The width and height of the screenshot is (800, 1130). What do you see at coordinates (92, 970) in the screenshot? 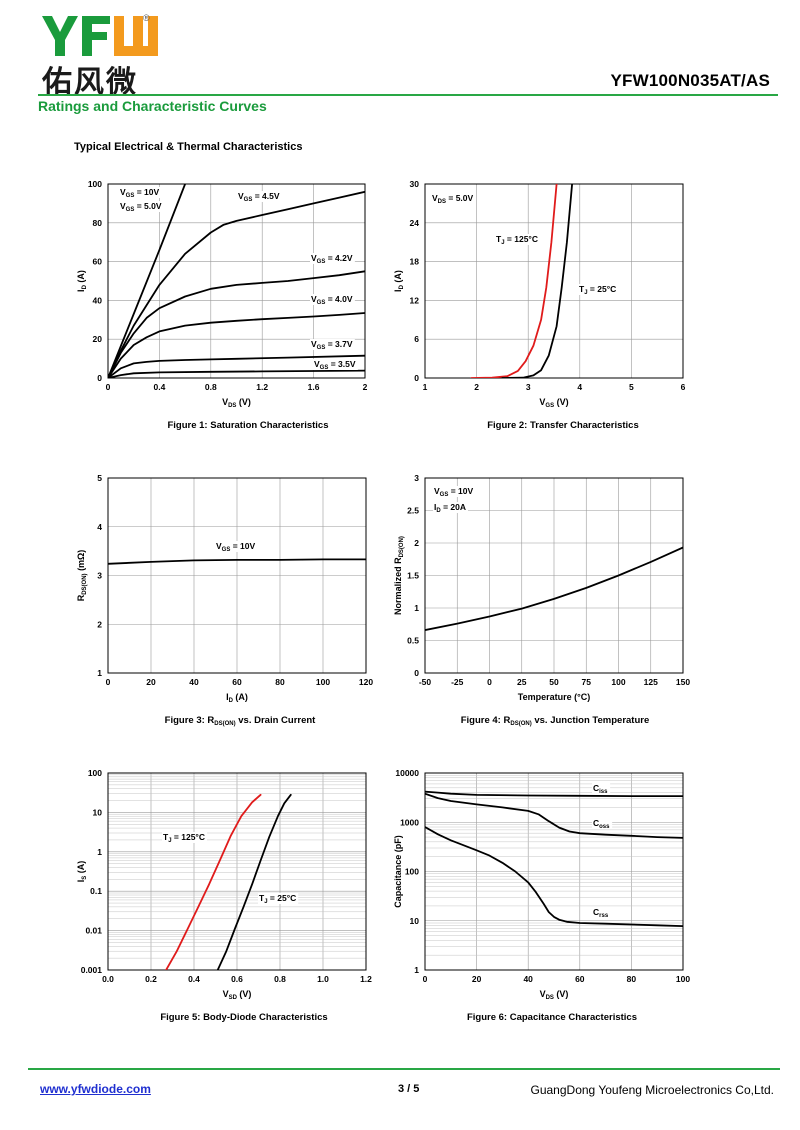
I see `y-tick-label: 0.001` at bounding box center [92, 970].